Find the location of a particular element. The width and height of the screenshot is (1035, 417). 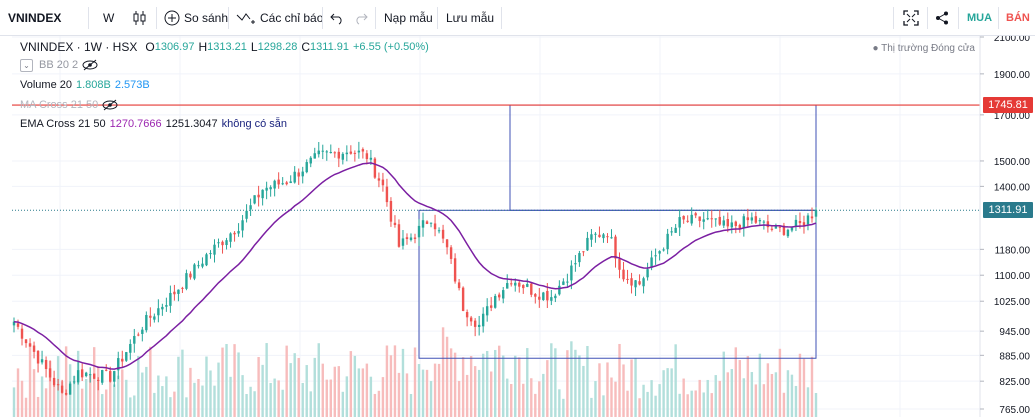

compare-button: So sánh is located at coordinates (196, 17).